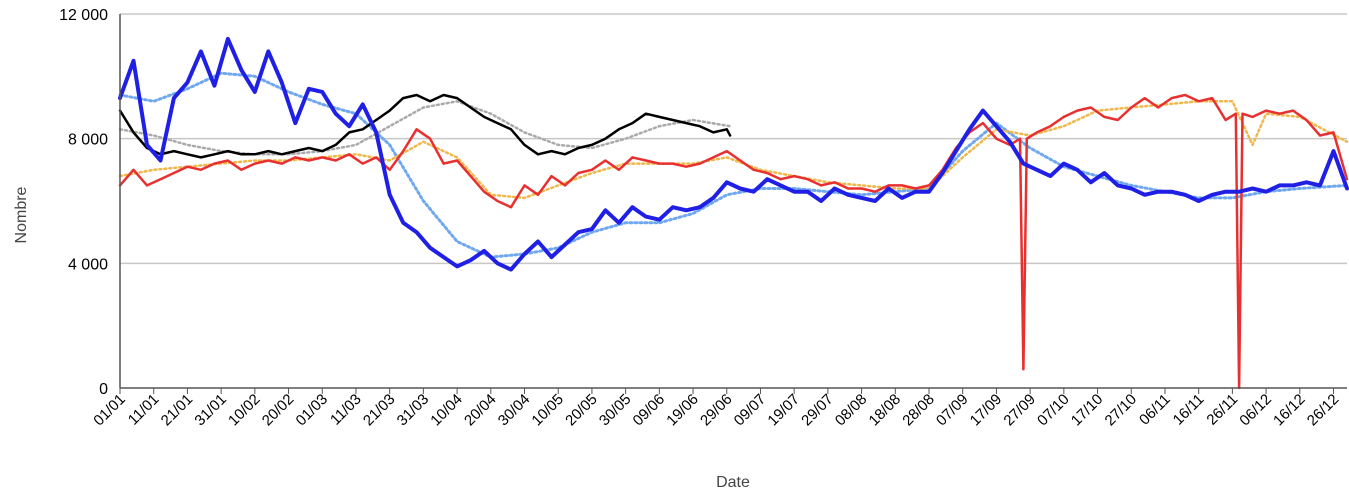 Image resolution: width=1349 pixels, height=490 pixels. What do you see at coordinates (177, 410) in the screenshot?
I see `x-tick-label: 21/01` at bounding box center [177, 410].